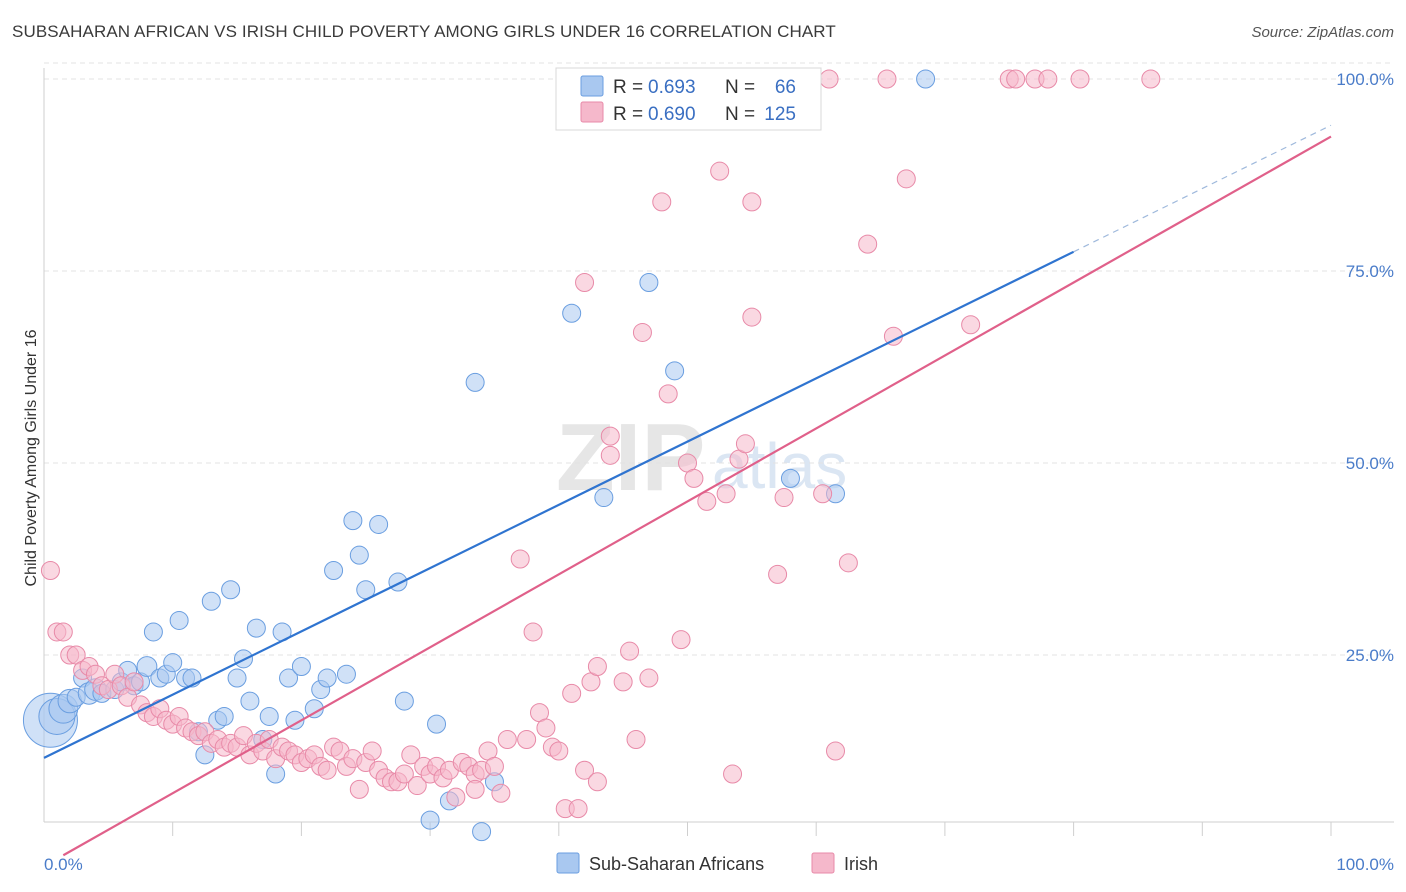 The width and height of the screenshot is (1406, 892). What do you see at coordinates (592, 86) in the screenshot?
I see `legend-swatch-blue` at bounding box center [592, 86].